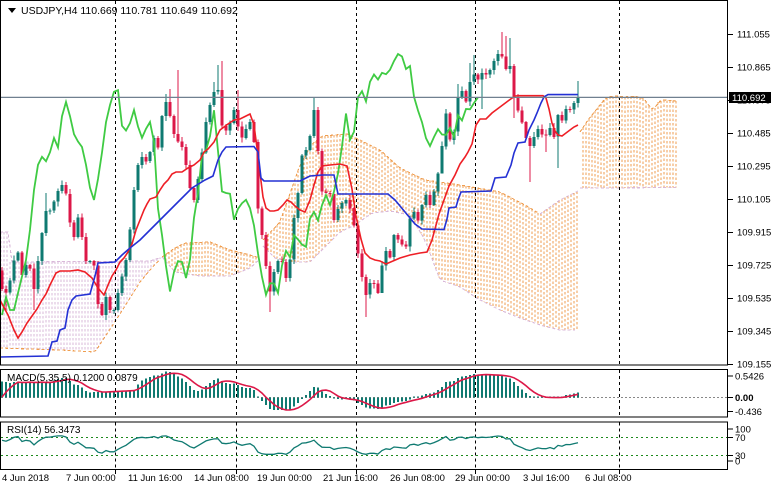  What do you see at coordinates (748, 412) in the screenshot?
I see `svg-text: -0.436` at bounding box center [748, 412].